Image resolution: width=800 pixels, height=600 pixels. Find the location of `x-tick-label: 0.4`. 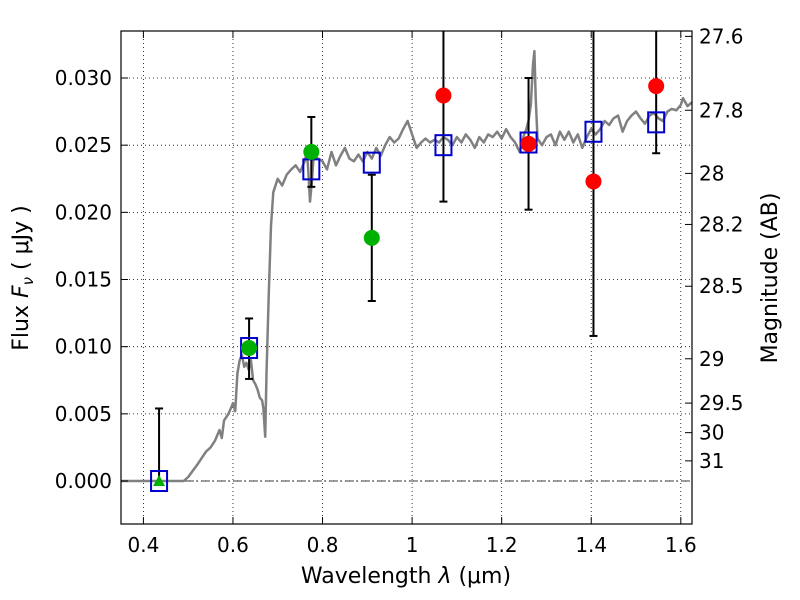

x-tick-label: 0.4 is located at coordinates (143, 545).